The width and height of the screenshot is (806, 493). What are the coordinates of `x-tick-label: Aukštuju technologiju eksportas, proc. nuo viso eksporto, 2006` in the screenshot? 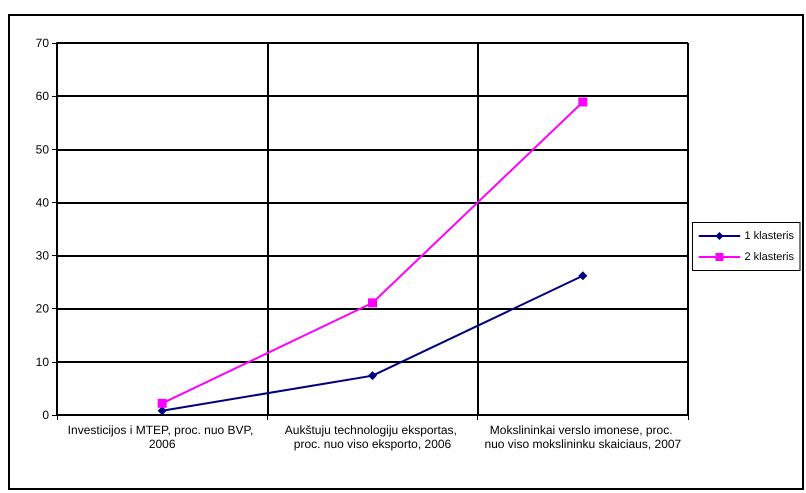 It's located at (372, 437).